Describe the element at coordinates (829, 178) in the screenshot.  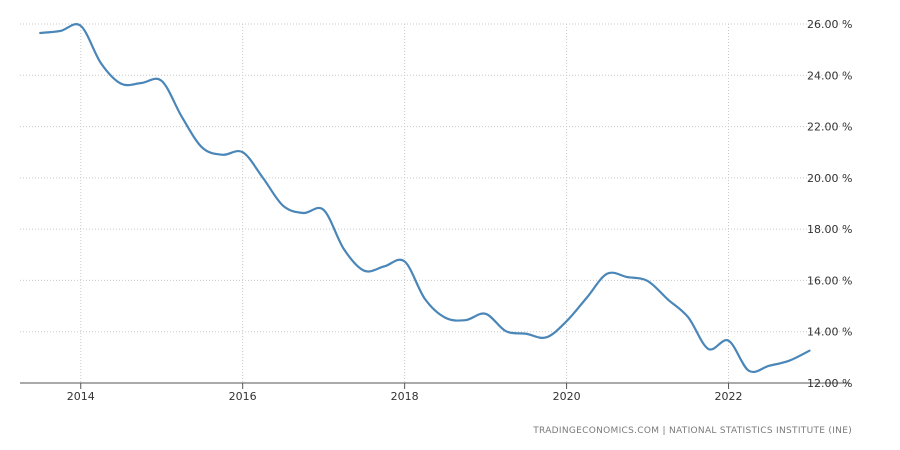
I see `y-tick-label: 20.00 %` at that location.